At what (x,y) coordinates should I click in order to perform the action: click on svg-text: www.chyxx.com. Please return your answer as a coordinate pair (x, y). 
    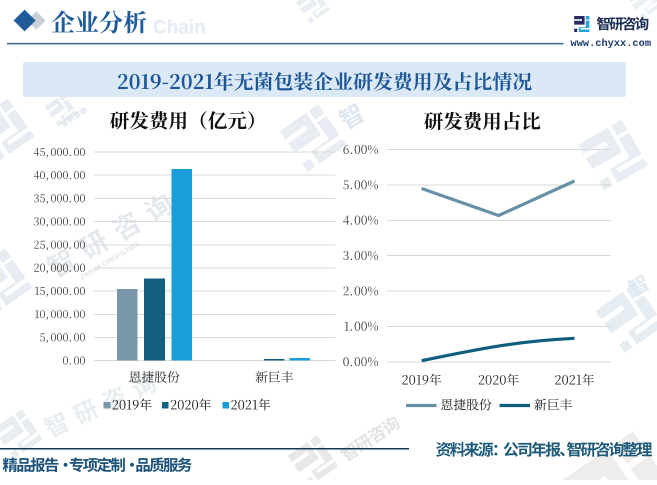
    Looking at the image, I should click on (611, 44).